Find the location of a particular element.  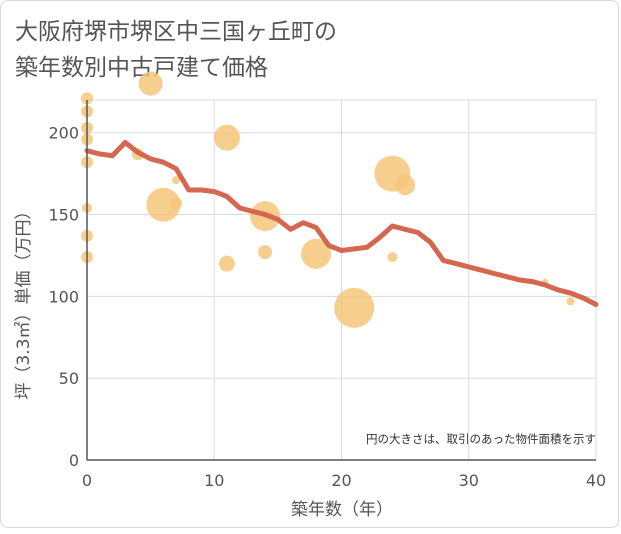

y-tick-label: 150 is located at coordinates (63, 215).